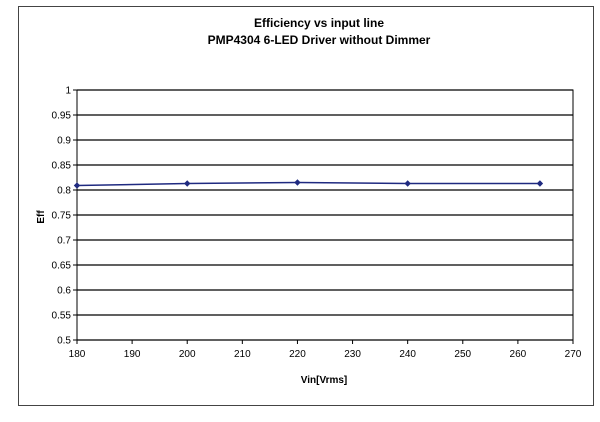  I want to click on y-tick-label: 0.75, so click(62, 216).